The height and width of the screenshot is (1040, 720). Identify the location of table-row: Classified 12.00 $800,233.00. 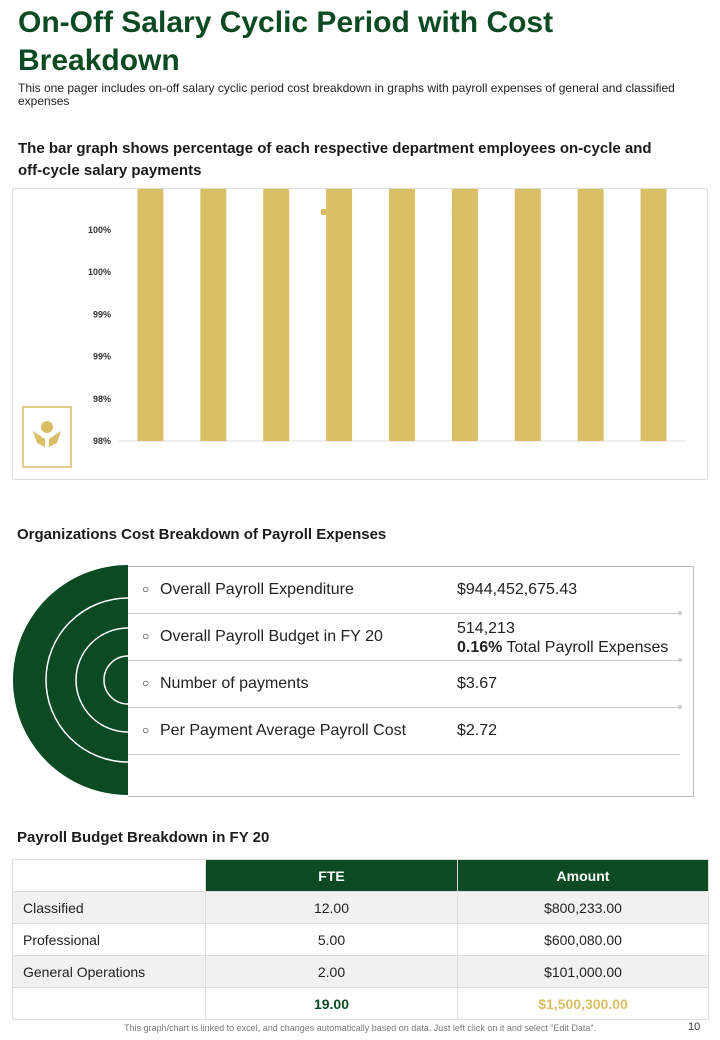
(360, 907).